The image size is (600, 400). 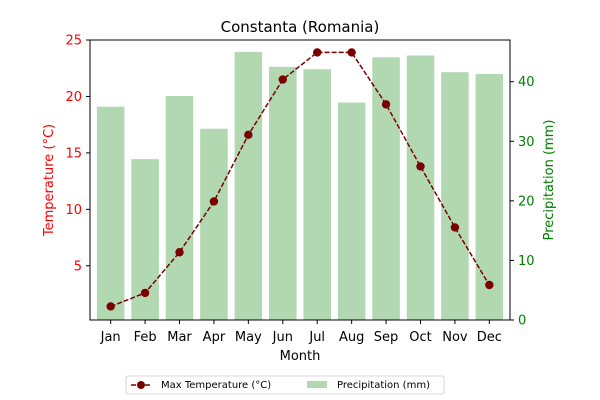 I want to click on left-tick-label: 10, so click(x=73, y=210).